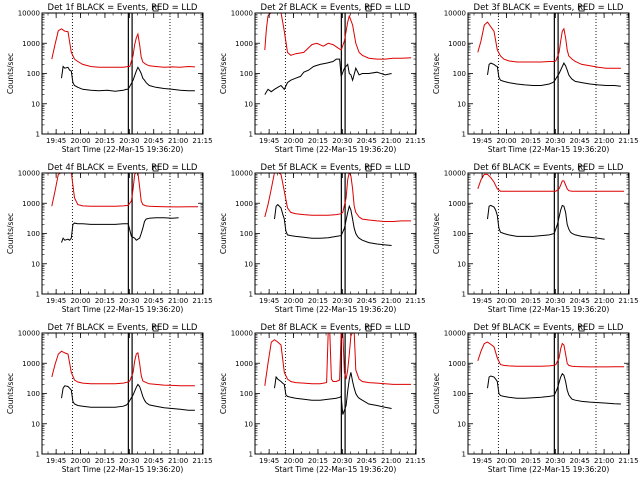  What do you see at coordinates (549, 149) in the screenshot?
I see `x-axis-label: Start Time (22-Mar-15 19:36:20)` at bounding box center [549, 149].